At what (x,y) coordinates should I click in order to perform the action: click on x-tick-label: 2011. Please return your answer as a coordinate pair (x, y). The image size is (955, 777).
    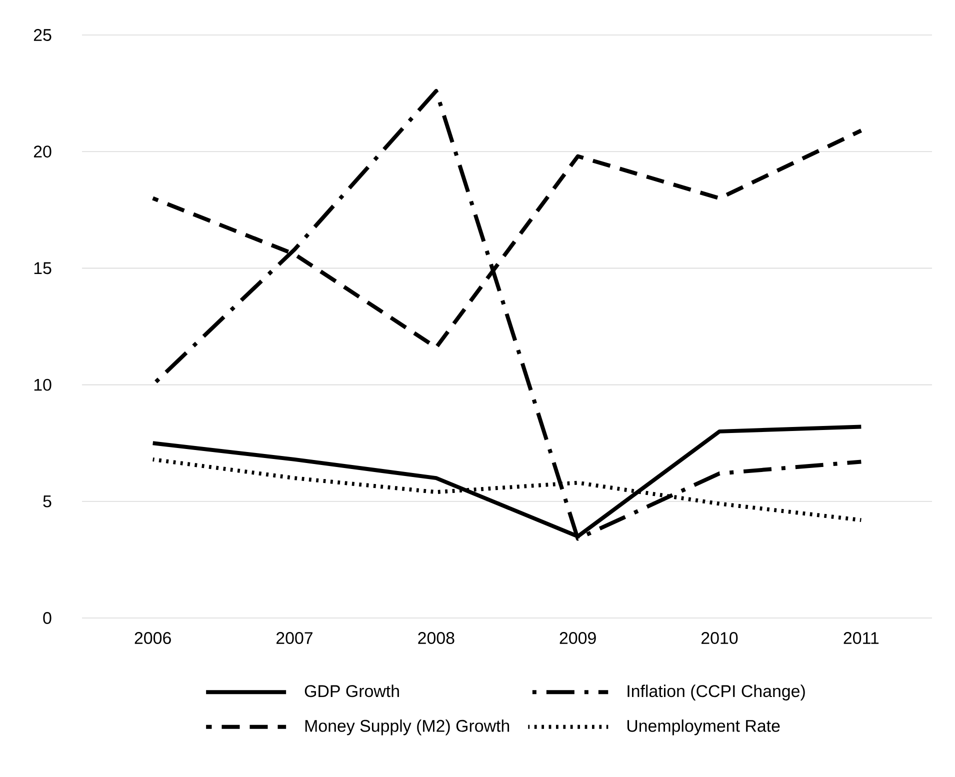
    Looking at the image, I should click on (861, 638).